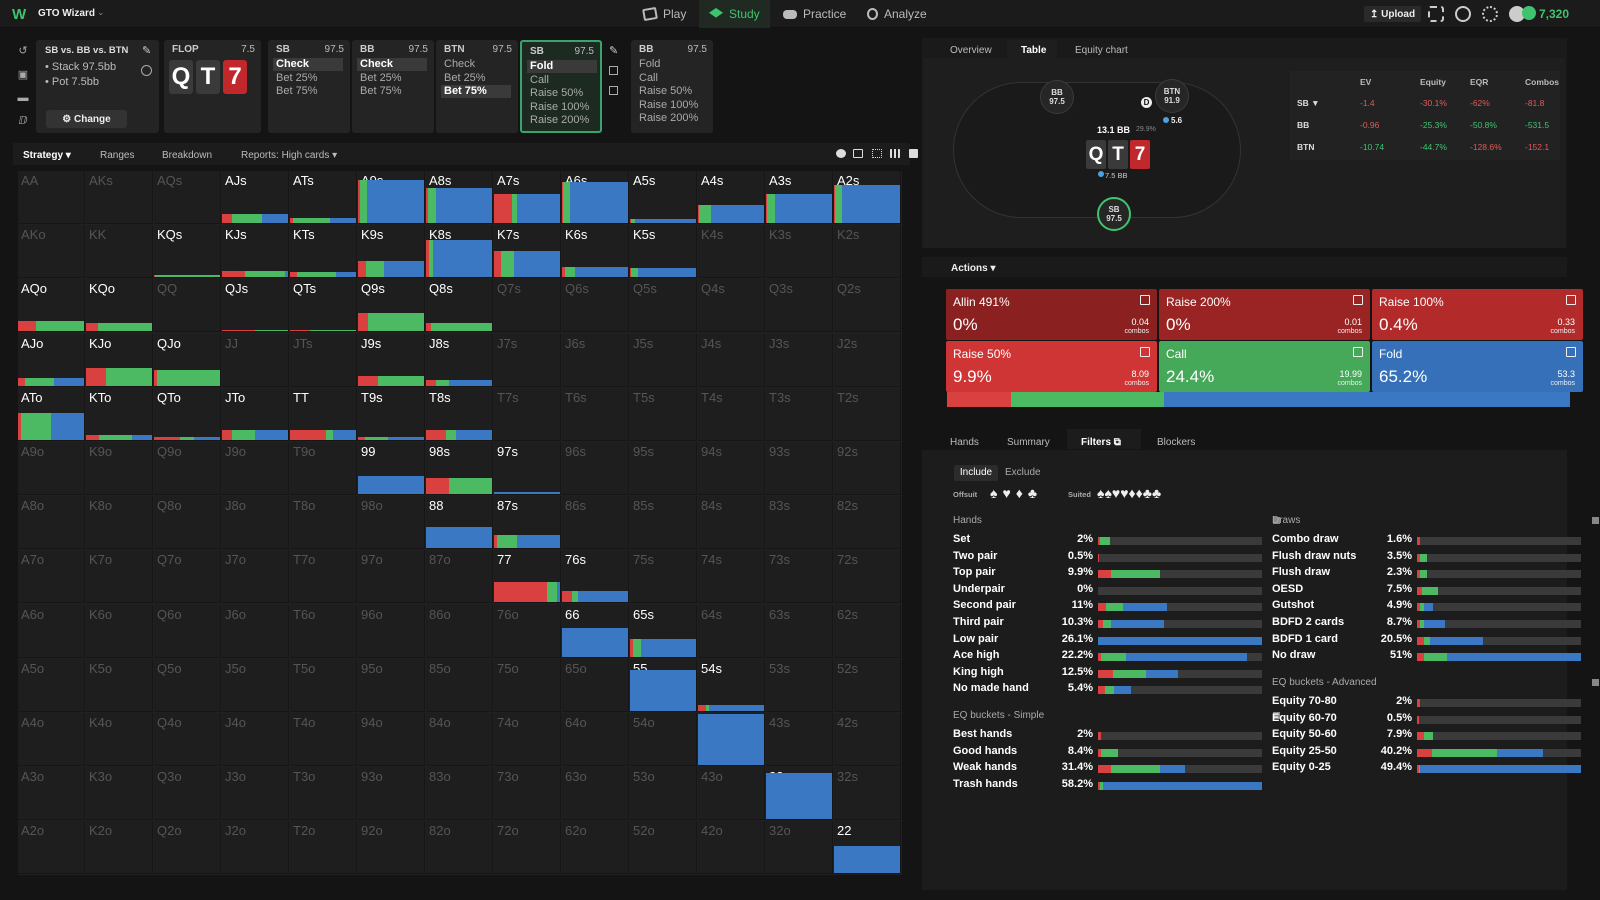 The height and width of the screenshot is (900, 1600). I want to click on hand-cell: A5s, so click(663, 197).